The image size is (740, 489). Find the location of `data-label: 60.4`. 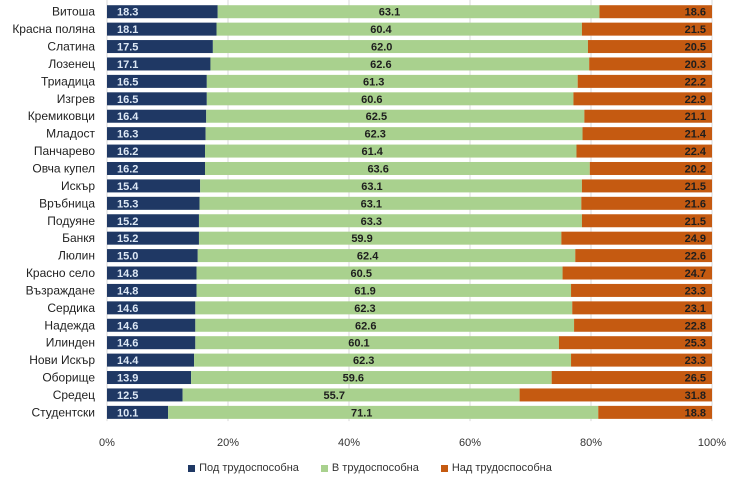

data-label: 60.4 is located at coordinates (381, 30).